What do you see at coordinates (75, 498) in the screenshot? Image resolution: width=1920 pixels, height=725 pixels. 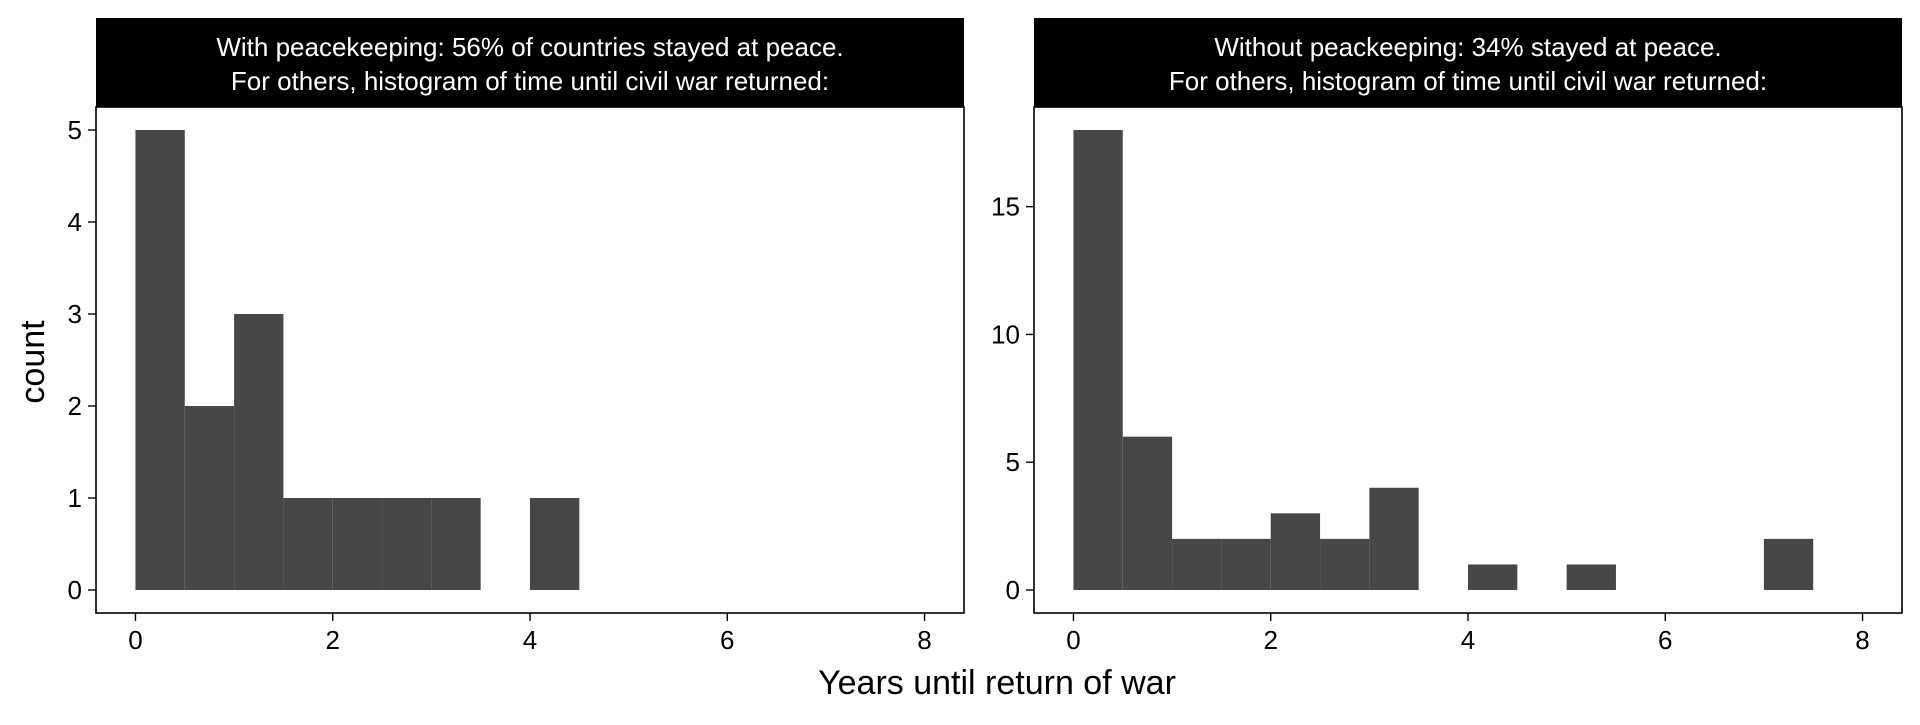 I see `y-tick-label: 1` at bounding box center [75, 498].